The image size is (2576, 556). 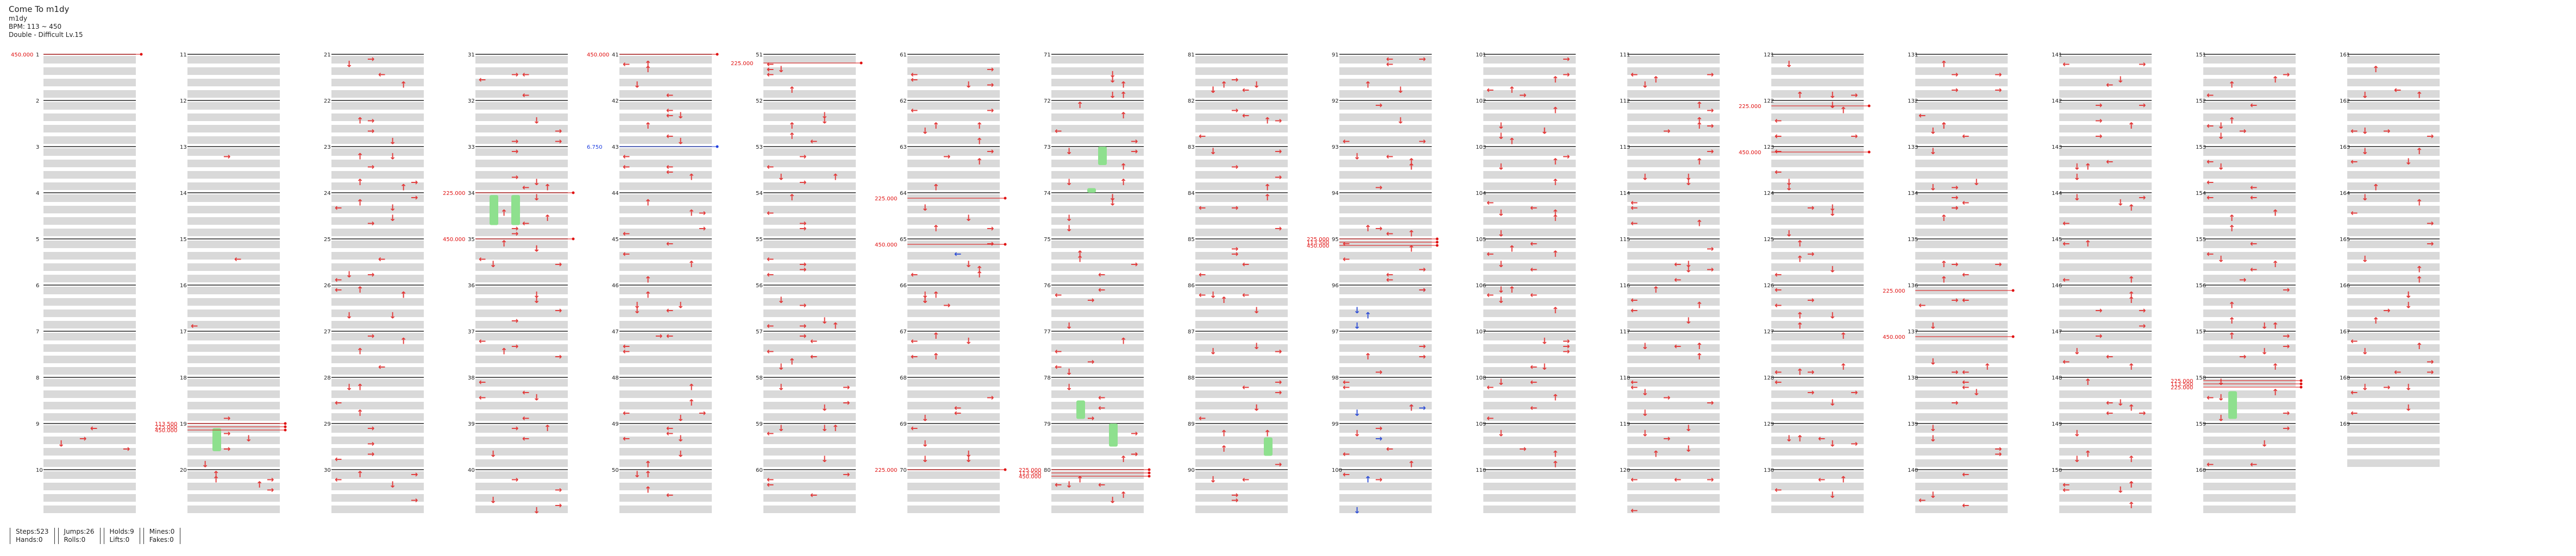 I want to click on measure-number: 99, so click(x=1335, y=424).